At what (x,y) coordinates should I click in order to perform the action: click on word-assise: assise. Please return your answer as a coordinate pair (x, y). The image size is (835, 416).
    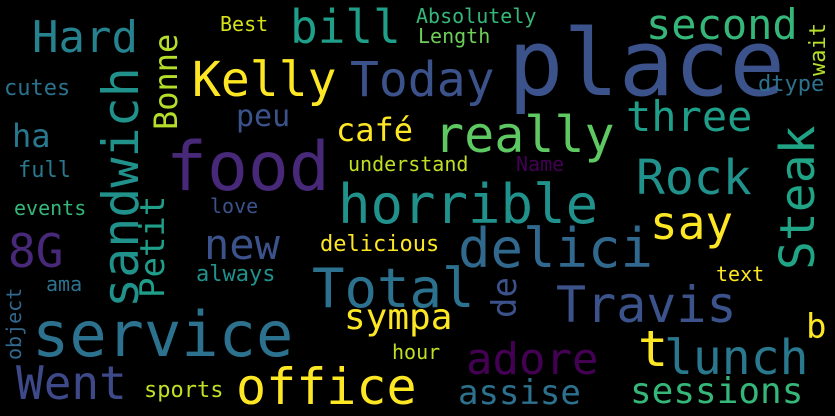
    Looking at the image, I should click on (519, 393).